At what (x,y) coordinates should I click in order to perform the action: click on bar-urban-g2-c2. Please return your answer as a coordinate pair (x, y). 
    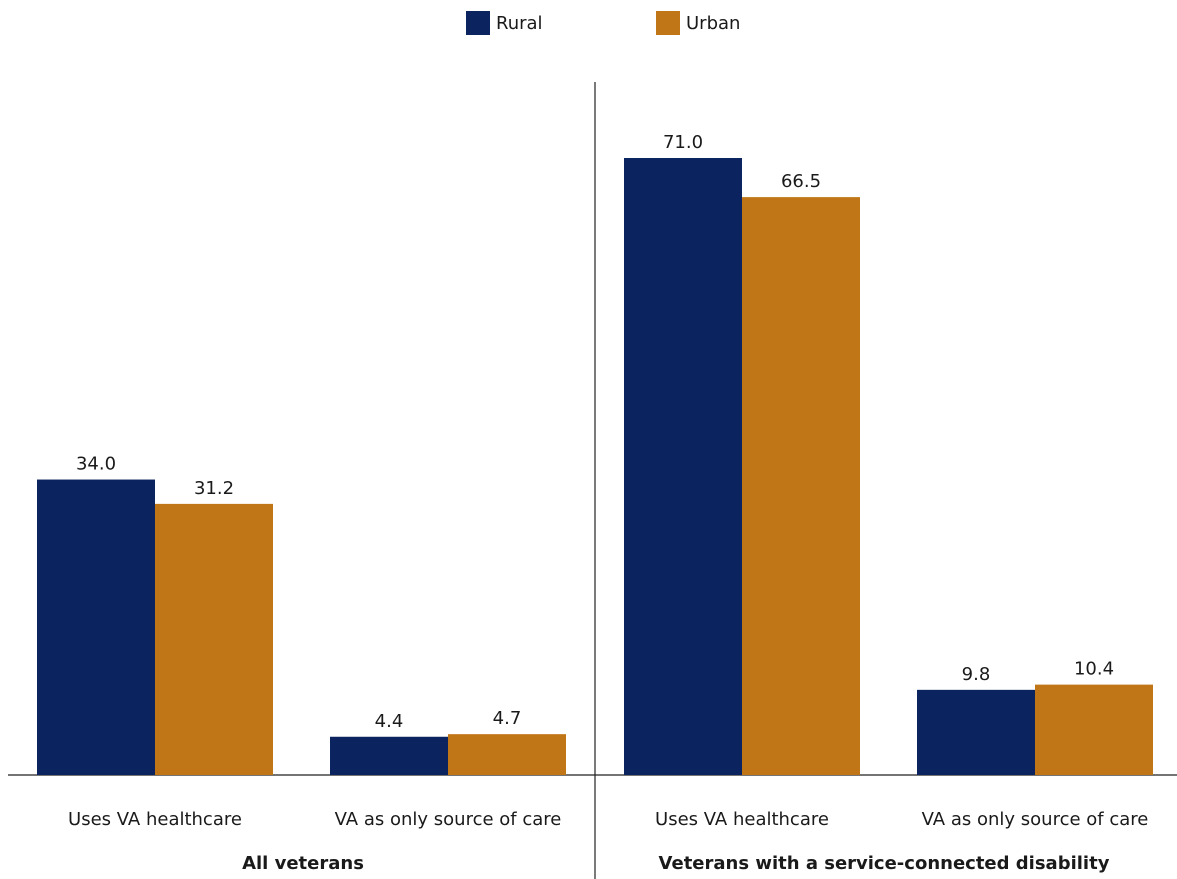
    Looking at the image, I should click on (1094, 729).